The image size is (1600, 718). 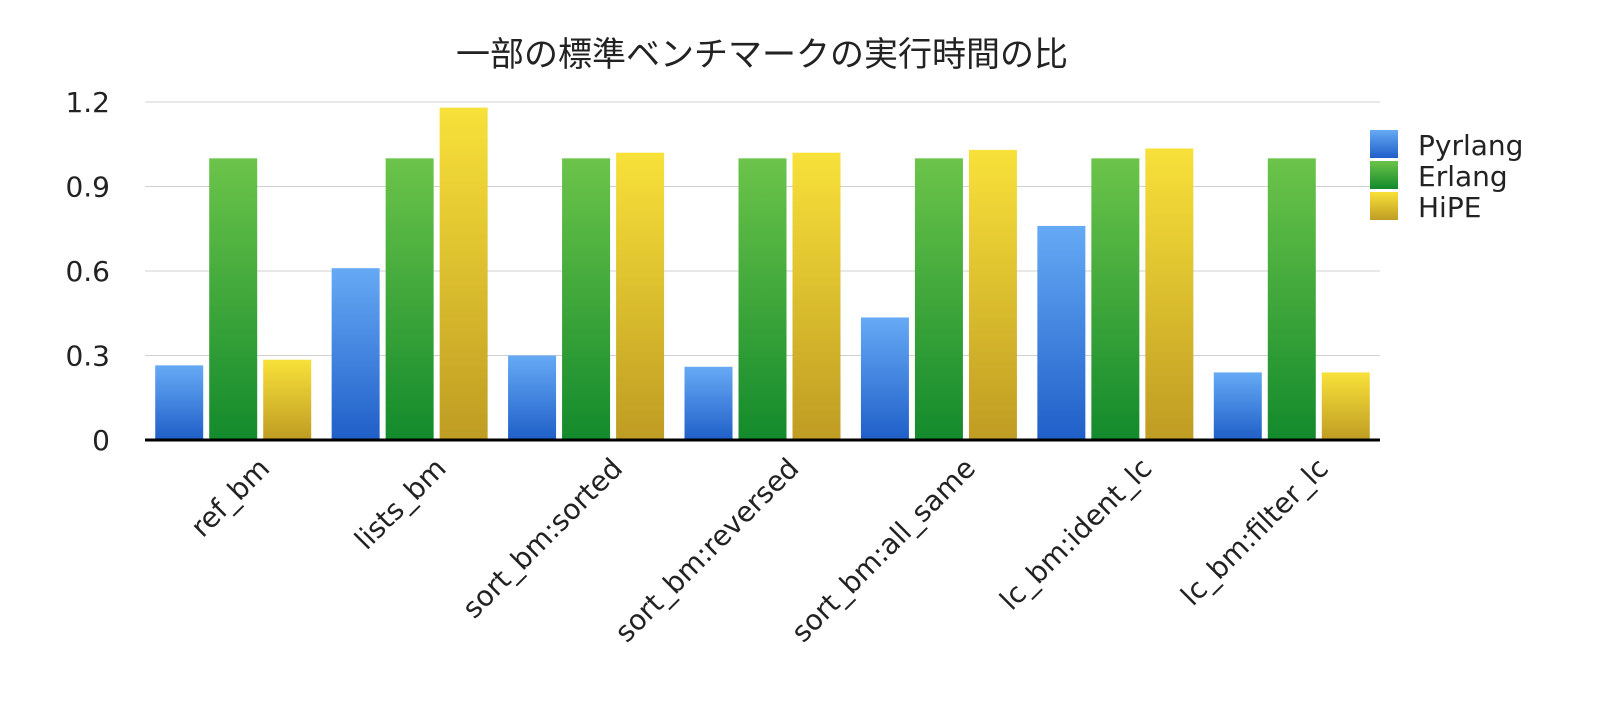 I want to click on legend-swatch-erlang, so click(x=1384, y=175).